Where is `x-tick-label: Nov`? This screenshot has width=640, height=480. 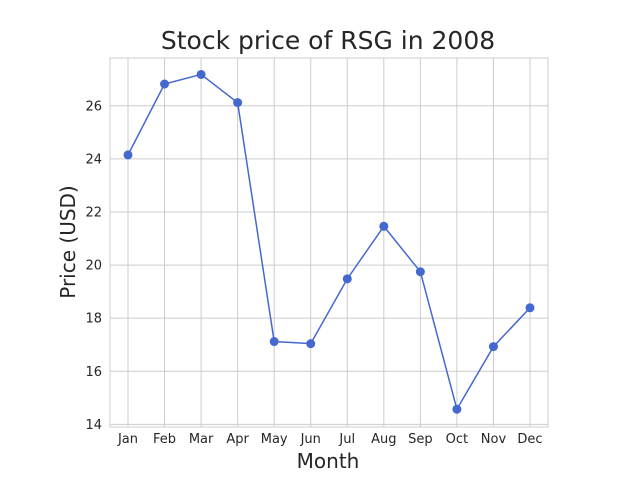
x-tick-label: Nov is located at coordinates (494, 439).